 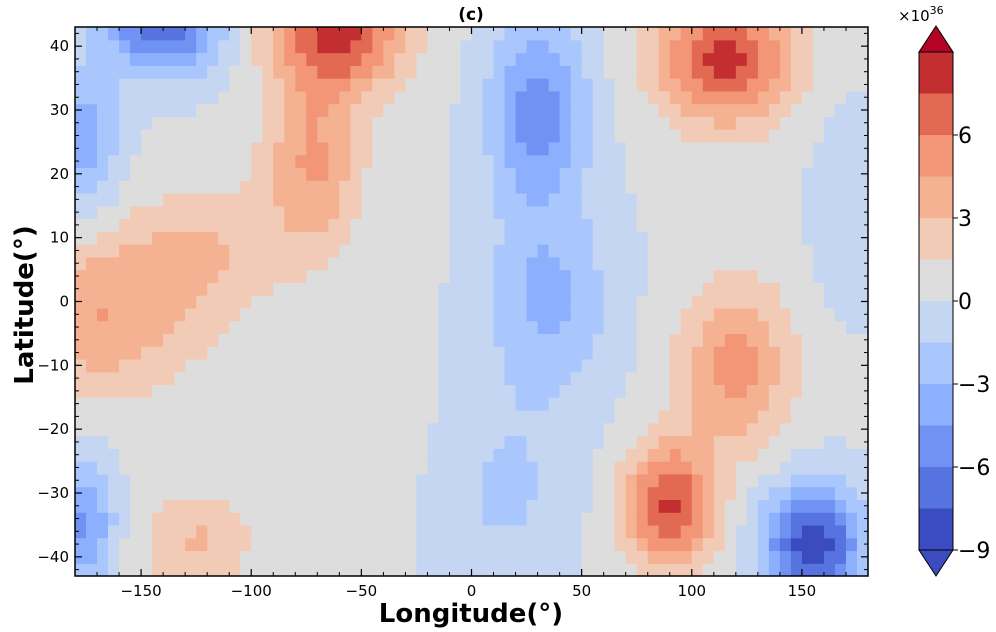 What do you see at coordinates (936, 114) in the screenshot?
I see `colorbar-segment` at bounding box center [936, 114].